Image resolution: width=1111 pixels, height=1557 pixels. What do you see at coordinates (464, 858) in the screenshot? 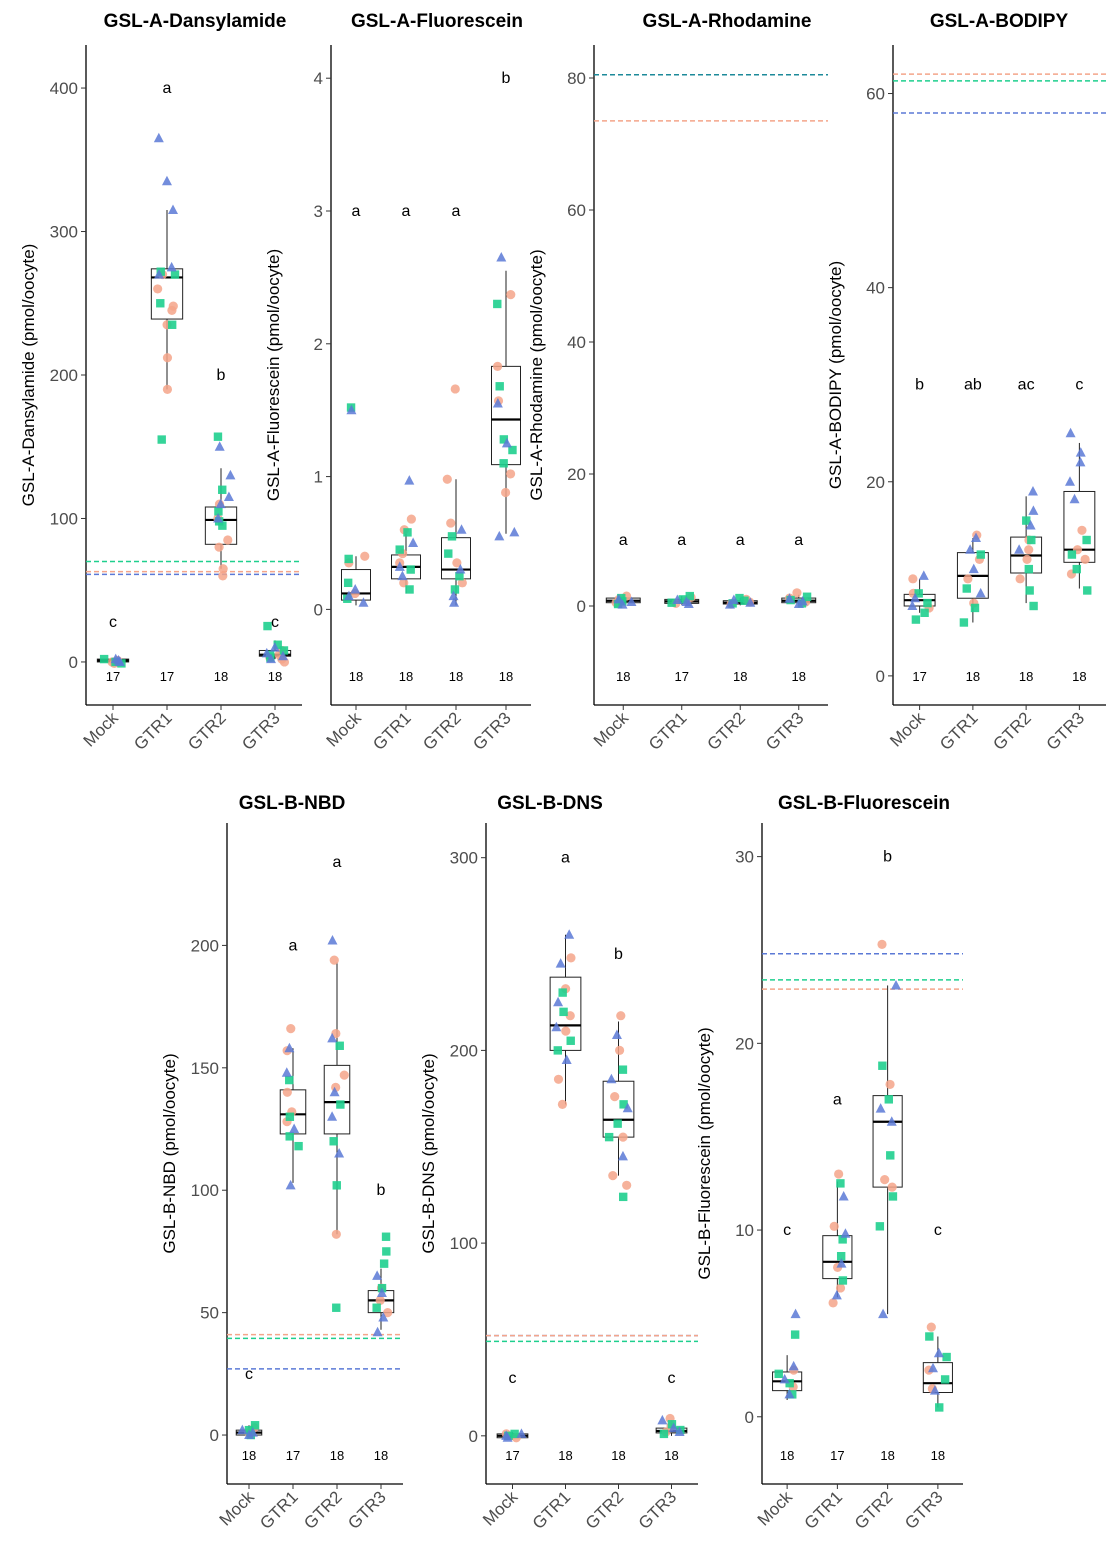
I see `y-tick-label: 300` at bounding box center [464, 858].